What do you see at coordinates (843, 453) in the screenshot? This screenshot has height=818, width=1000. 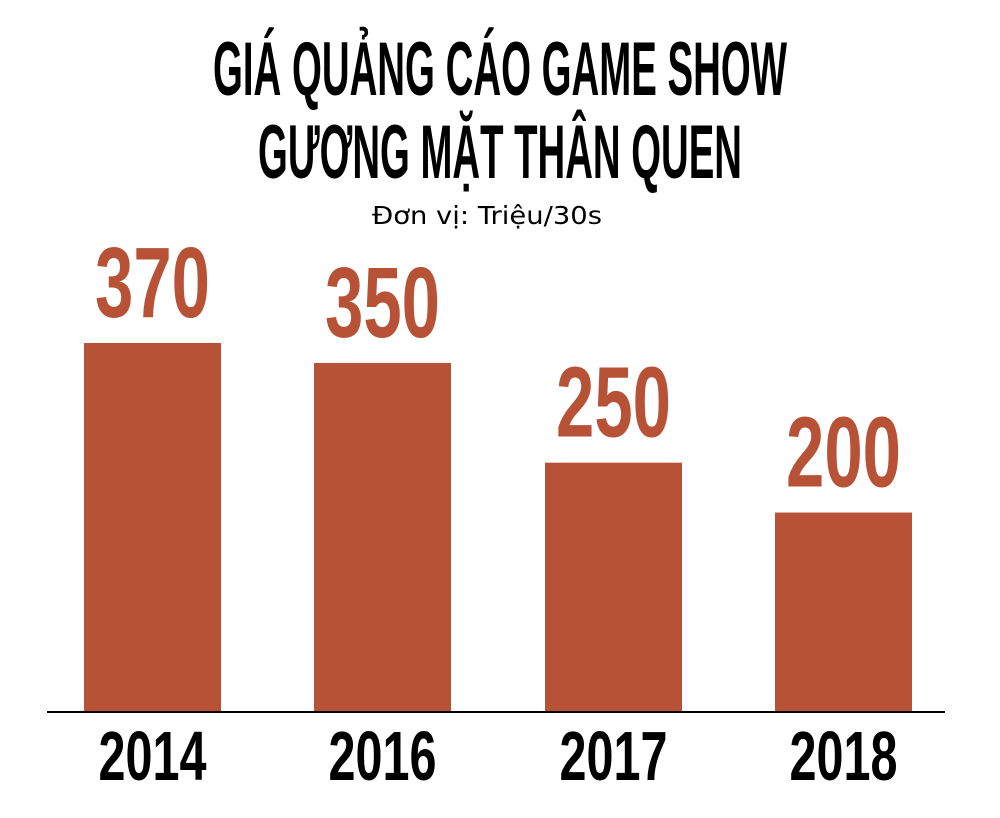 I see `data-label-2018: 200` at bounding box center [843, 453].